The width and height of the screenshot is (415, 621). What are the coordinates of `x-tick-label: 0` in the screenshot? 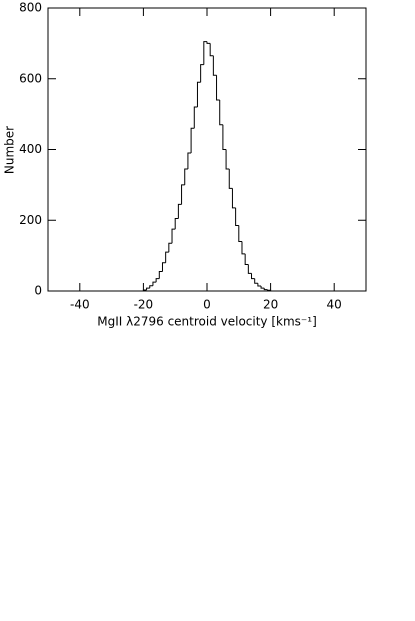 It's located at (207, 305).